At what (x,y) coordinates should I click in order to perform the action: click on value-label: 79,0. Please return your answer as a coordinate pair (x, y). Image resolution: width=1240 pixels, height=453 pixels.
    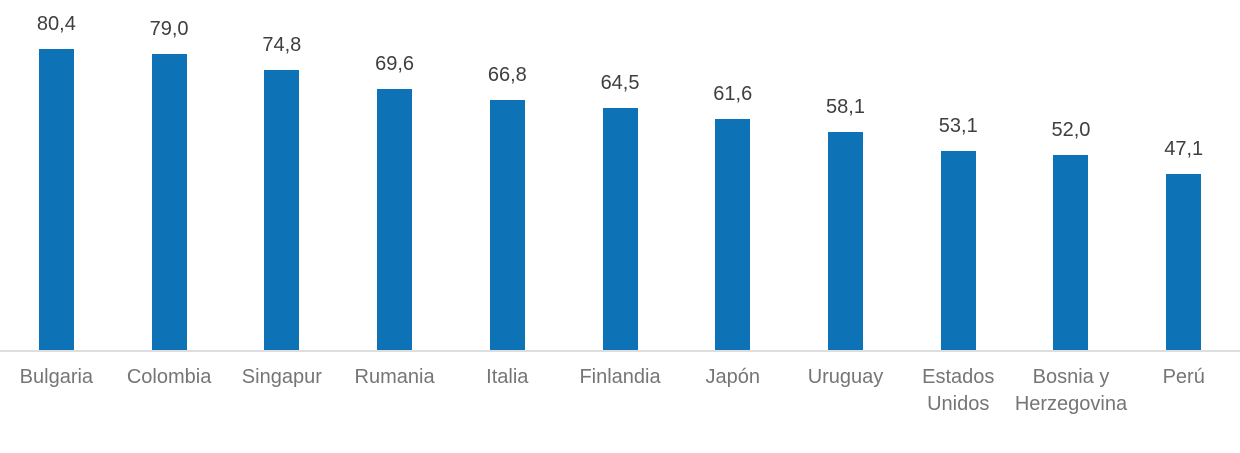
    Looking at the image, I should click on (169, 29).